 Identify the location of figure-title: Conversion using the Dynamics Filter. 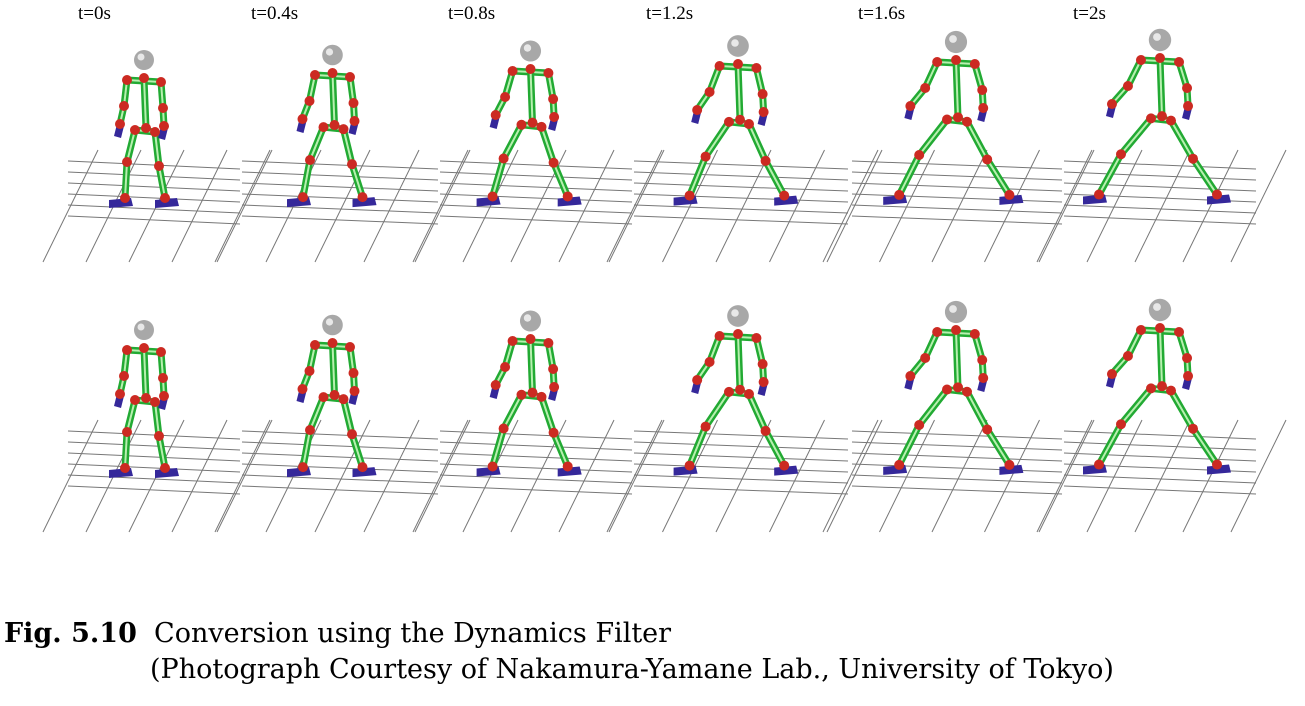
(413, 633).